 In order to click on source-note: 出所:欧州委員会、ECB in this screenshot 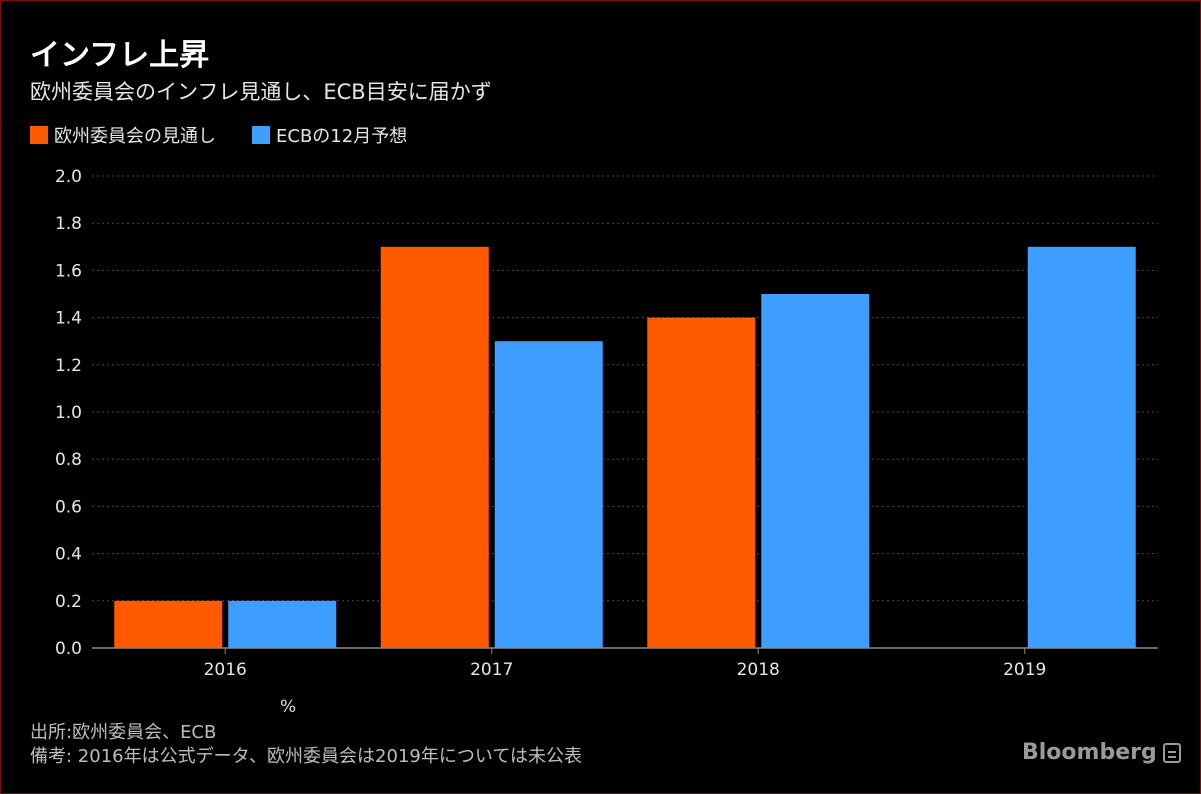, I will do `click(123, 732)`.